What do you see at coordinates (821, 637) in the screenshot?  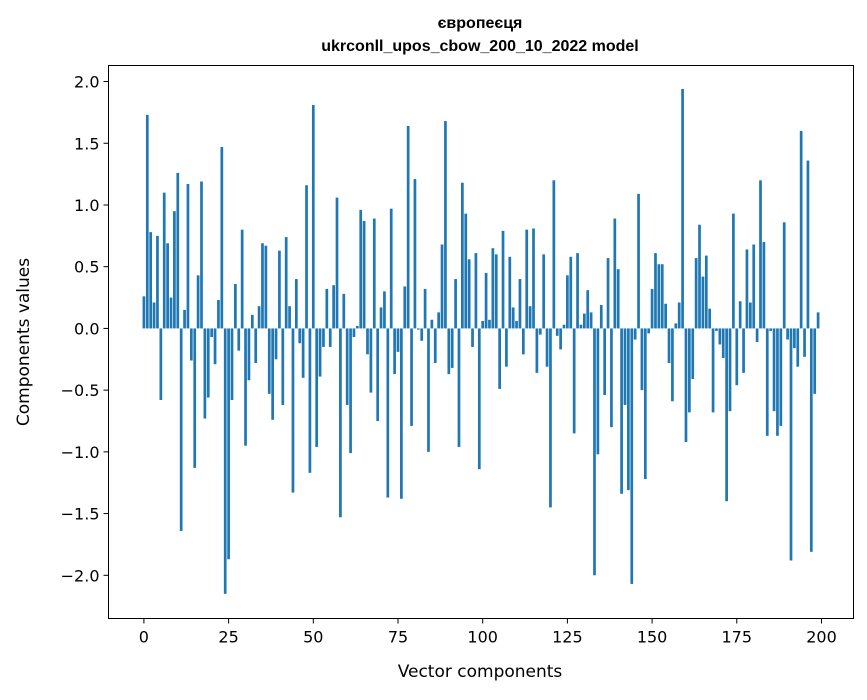 I see `x-tick-label: 200` at bounding box center [821, 637].